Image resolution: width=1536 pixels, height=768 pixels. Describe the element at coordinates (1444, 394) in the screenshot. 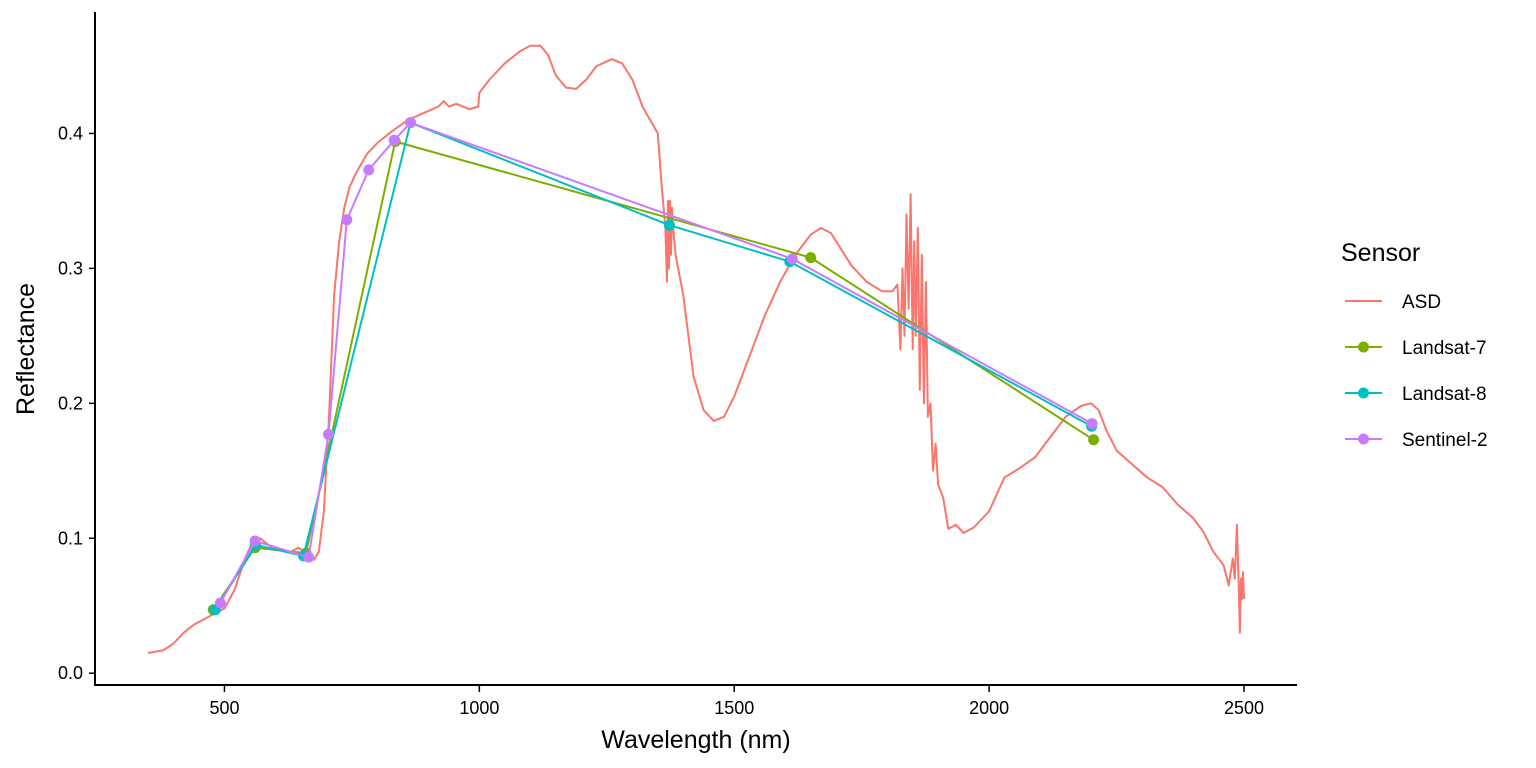

I see `legend-label: Landsat-8` at that location.